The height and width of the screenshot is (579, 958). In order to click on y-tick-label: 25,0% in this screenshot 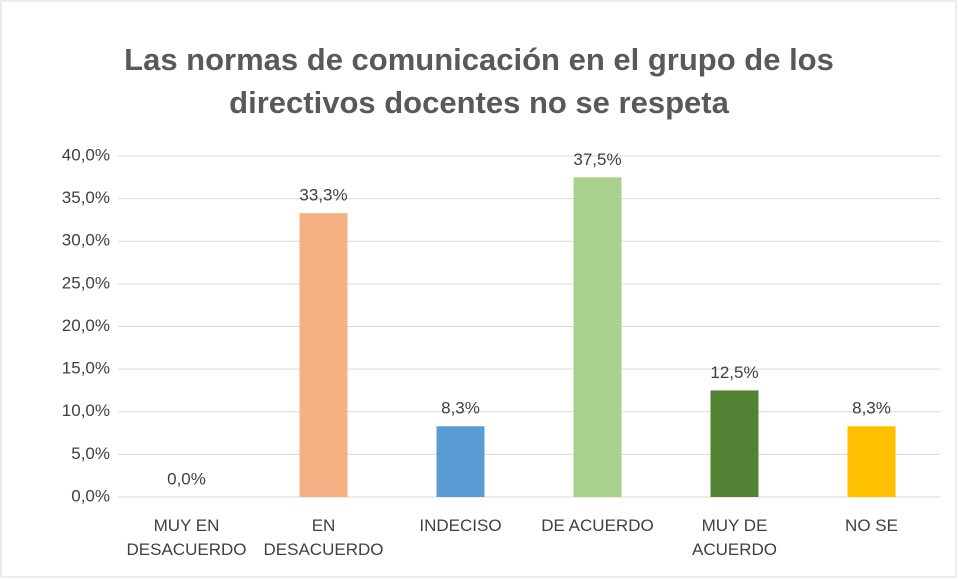, I will do `click(86, 282)`.